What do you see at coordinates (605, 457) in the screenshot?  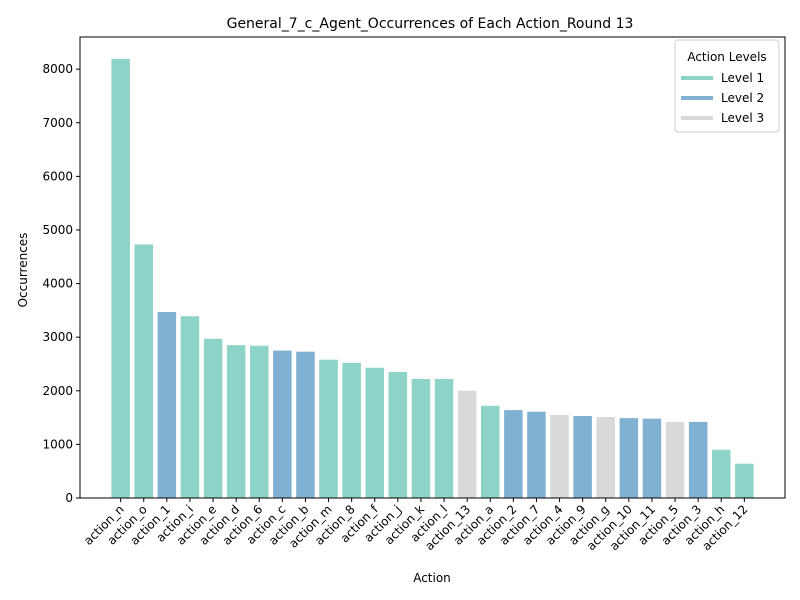 I see `bar-action_g` at bounding box center [605, 457].